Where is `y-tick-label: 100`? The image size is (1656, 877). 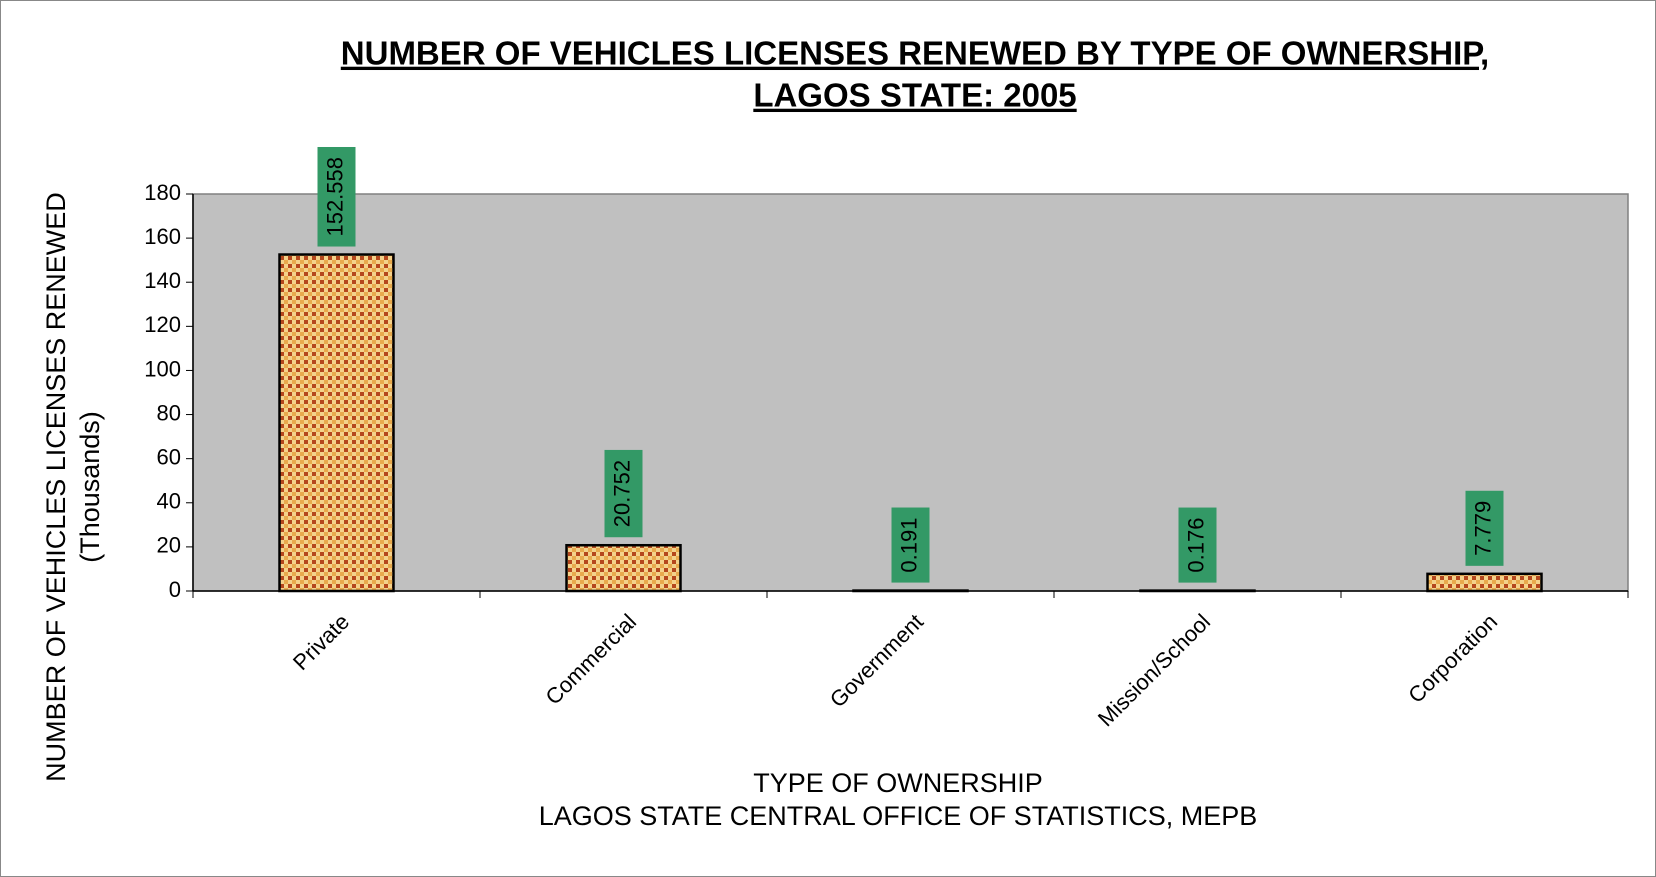
y-tick-label: 100 is located at coordinates (162, 368).